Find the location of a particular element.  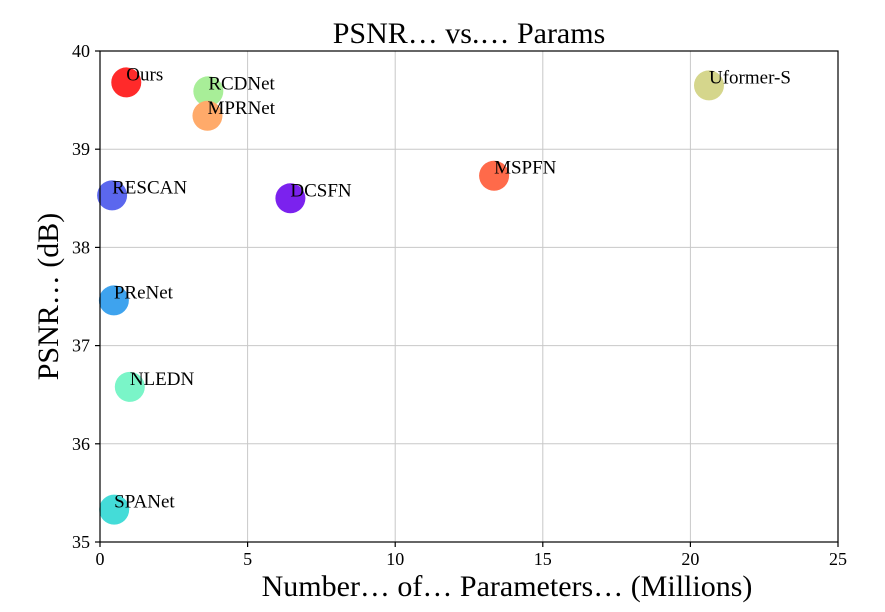

y-tick-label: 36 is located at coordinates (81, 444).